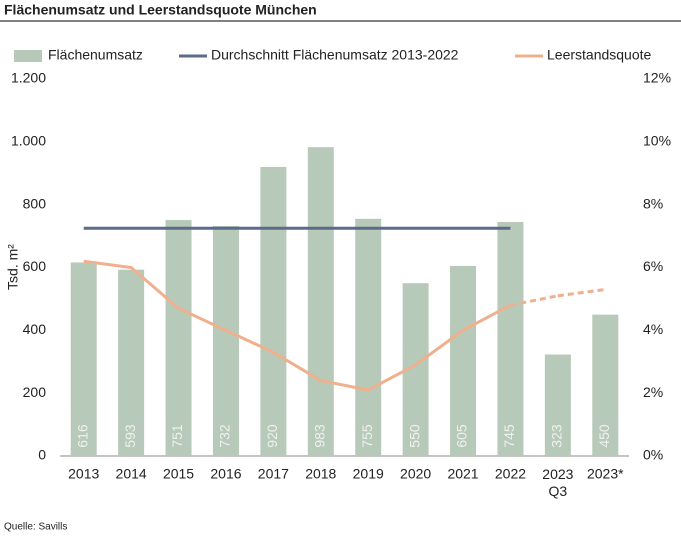 This screenshot has width=681, height=536. I want to click on value-label: 605, so click(462, 436).